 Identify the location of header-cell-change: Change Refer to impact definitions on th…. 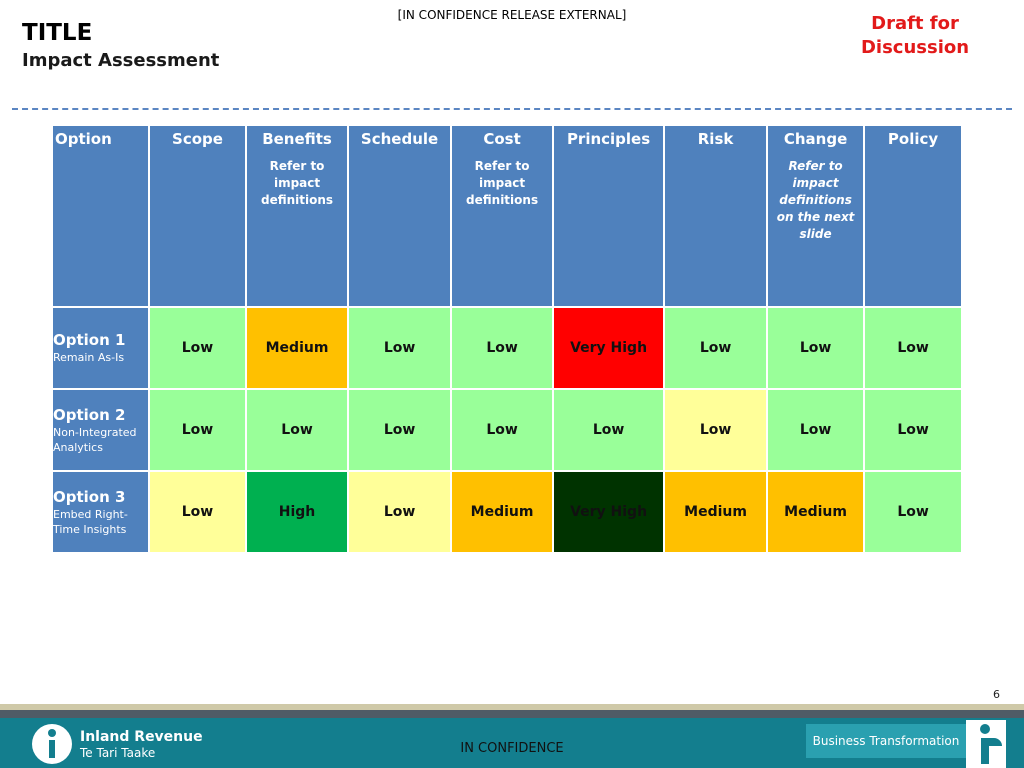
(816, 216).